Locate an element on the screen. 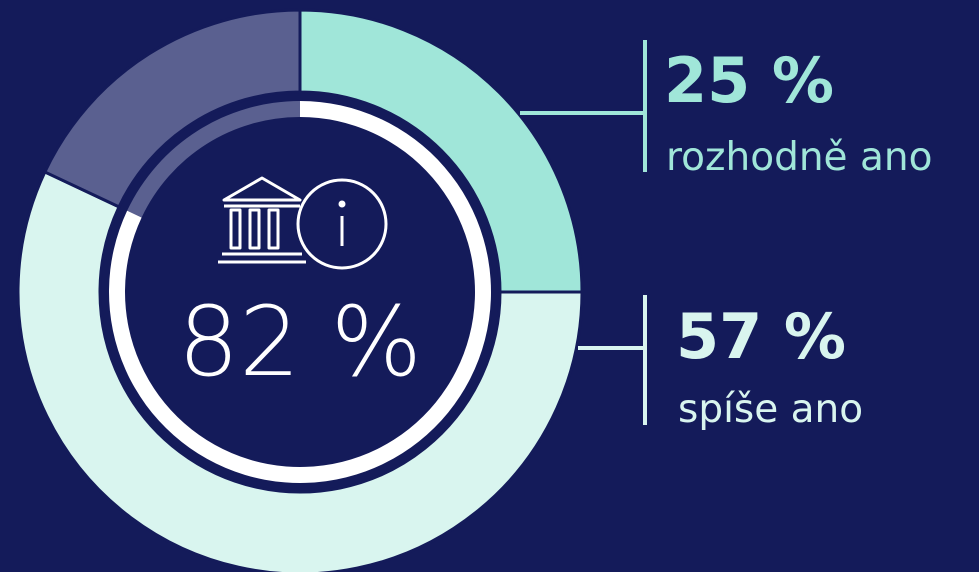 The height and width of the screenshot is (572, 979). center-label: 82 % is located at coordinates (300, 342).